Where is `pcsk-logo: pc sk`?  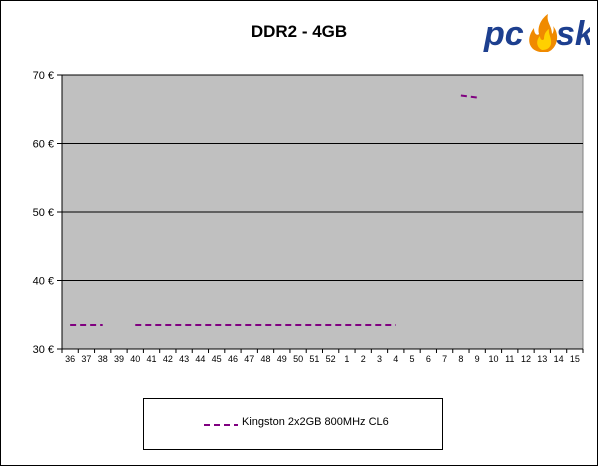
pcsk-logo: pc sk is located at coordinates (536, 33).